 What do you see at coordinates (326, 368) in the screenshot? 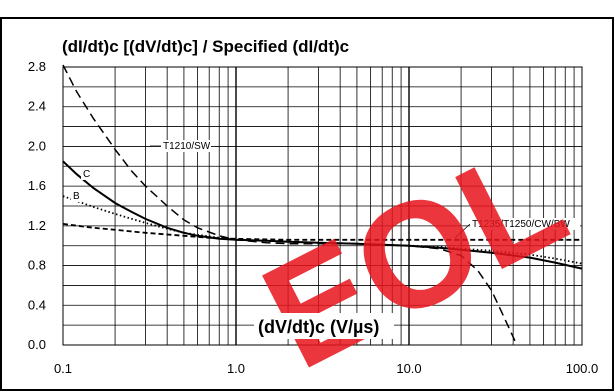
I see `x-tick-labels: 0.1 1.0 10.0 100.0` at bounding box center [326, 368].